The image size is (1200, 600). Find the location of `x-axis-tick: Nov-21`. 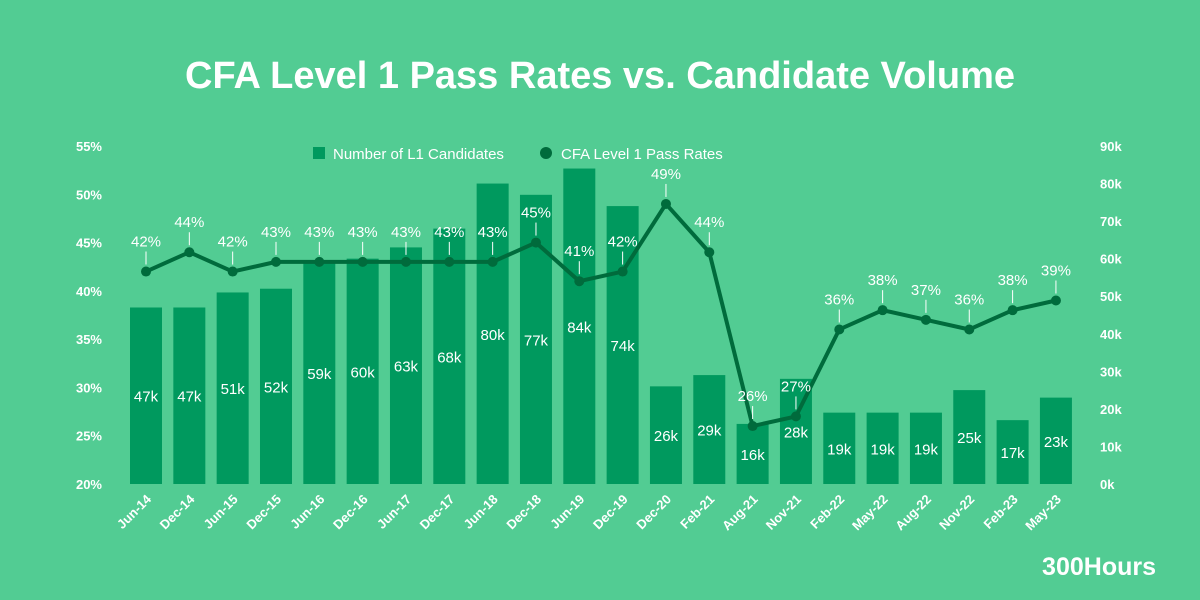

x-axis-tick: Nov-21 is located at coordinates (783, 512).